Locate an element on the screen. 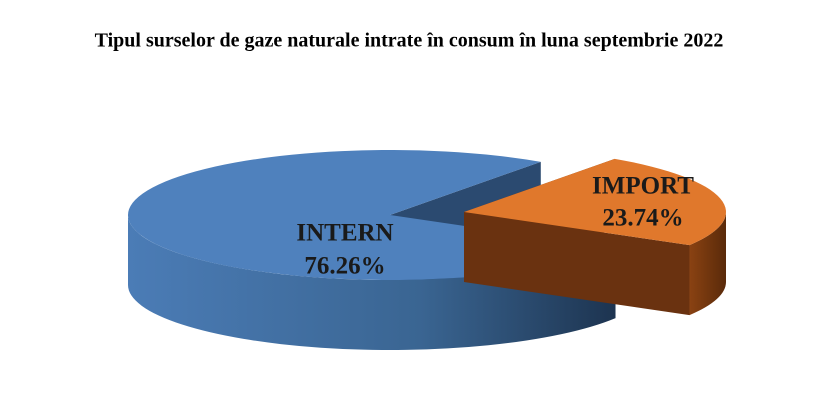 The image size is (818, 406). pie-slice is located at coordinates (595, 202).